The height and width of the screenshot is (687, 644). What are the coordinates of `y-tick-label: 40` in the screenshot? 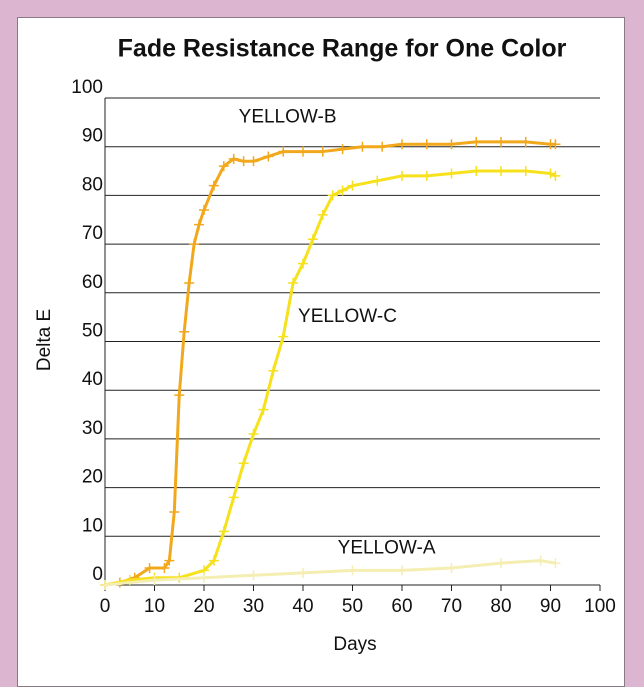 It's located at (92, 379).